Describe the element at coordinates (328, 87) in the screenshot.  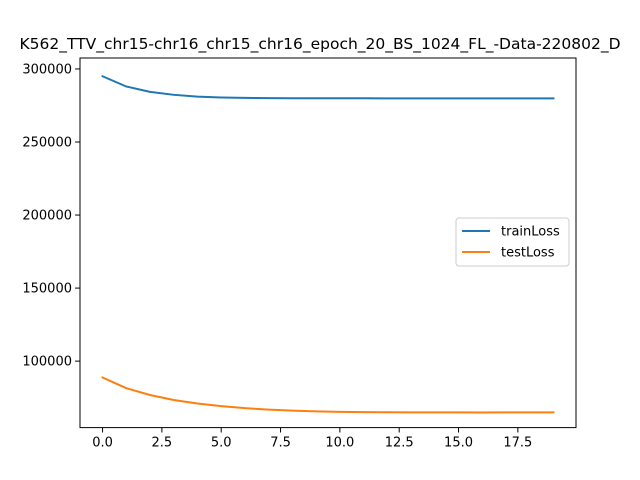
I see `series-line-trainLoss` at that location.